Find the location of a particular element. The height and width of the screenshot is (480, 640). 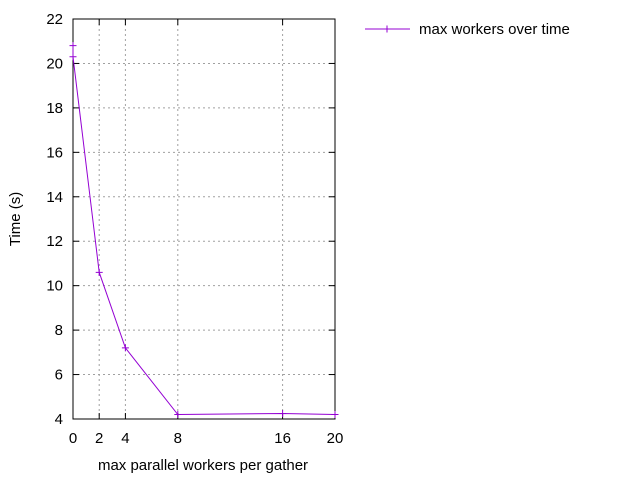

y-tick-label: 16 is located at coordinates (54, 152).